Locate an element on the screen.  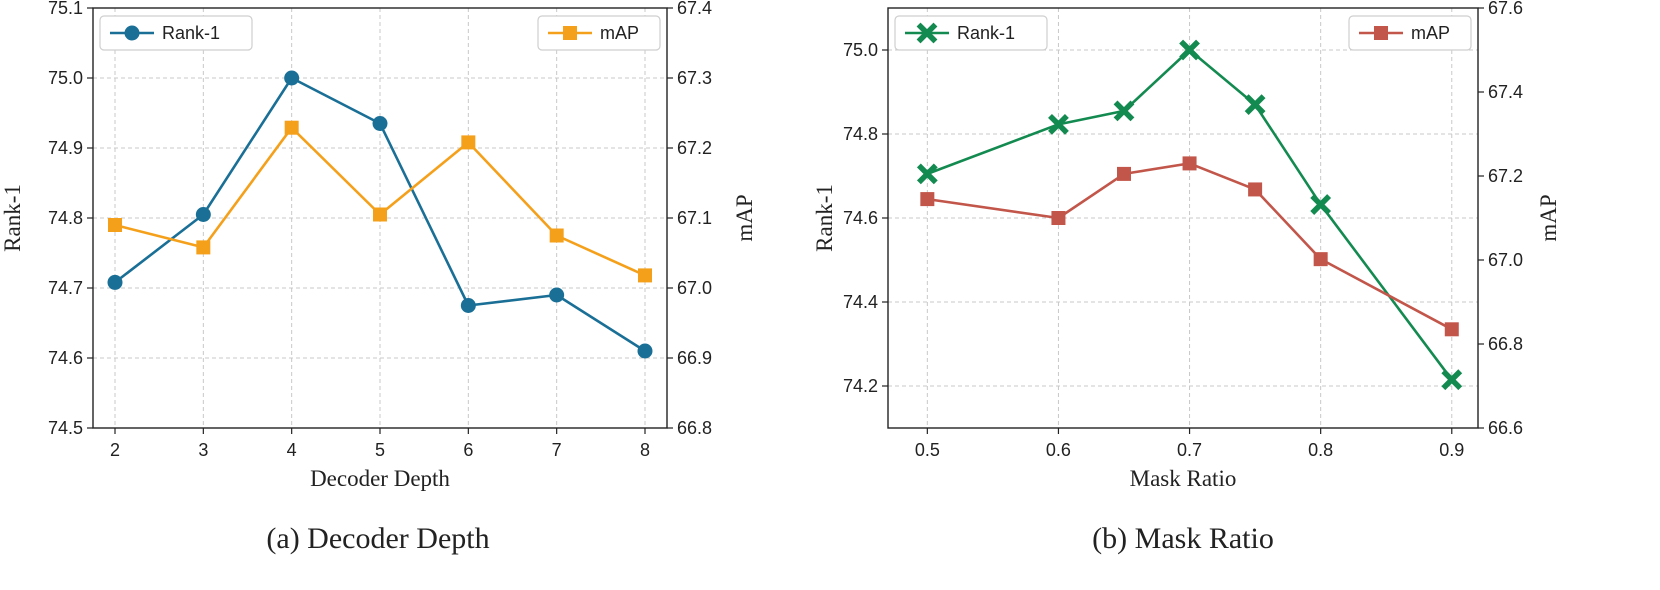
x-tick-label: 0.6 is located at coordinates (1058, 450).